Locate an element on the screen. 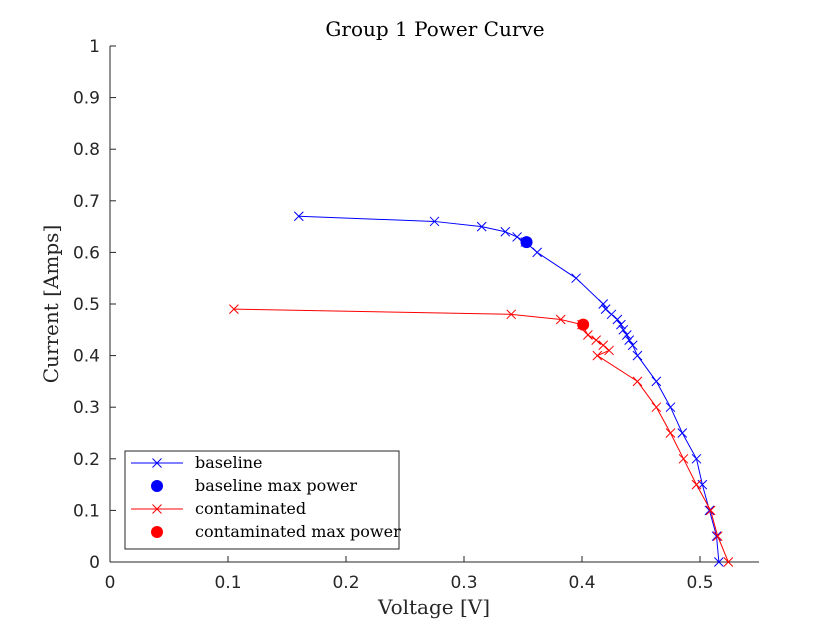 This screenshot has width=840, height=630. y-tick-label: 1 is located at coordinates (94, 47).